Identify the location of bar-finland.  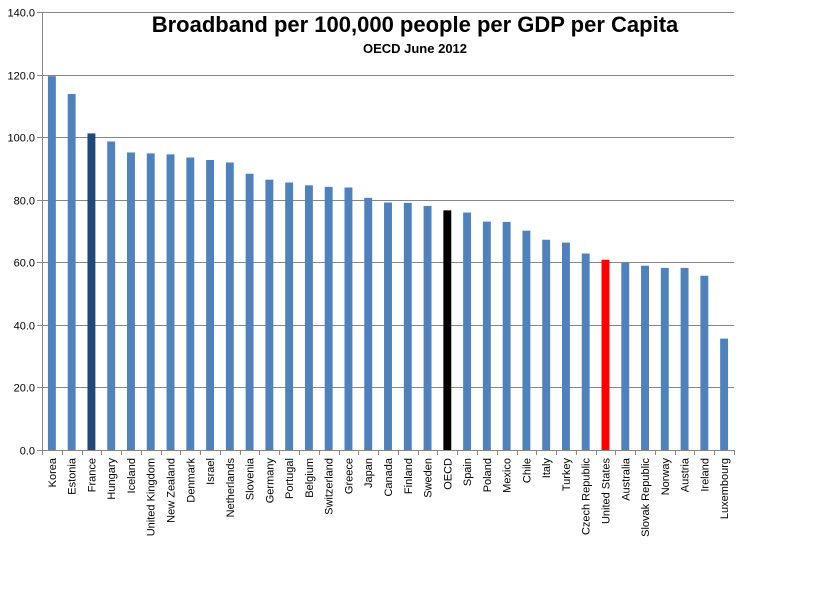
(407, 326).